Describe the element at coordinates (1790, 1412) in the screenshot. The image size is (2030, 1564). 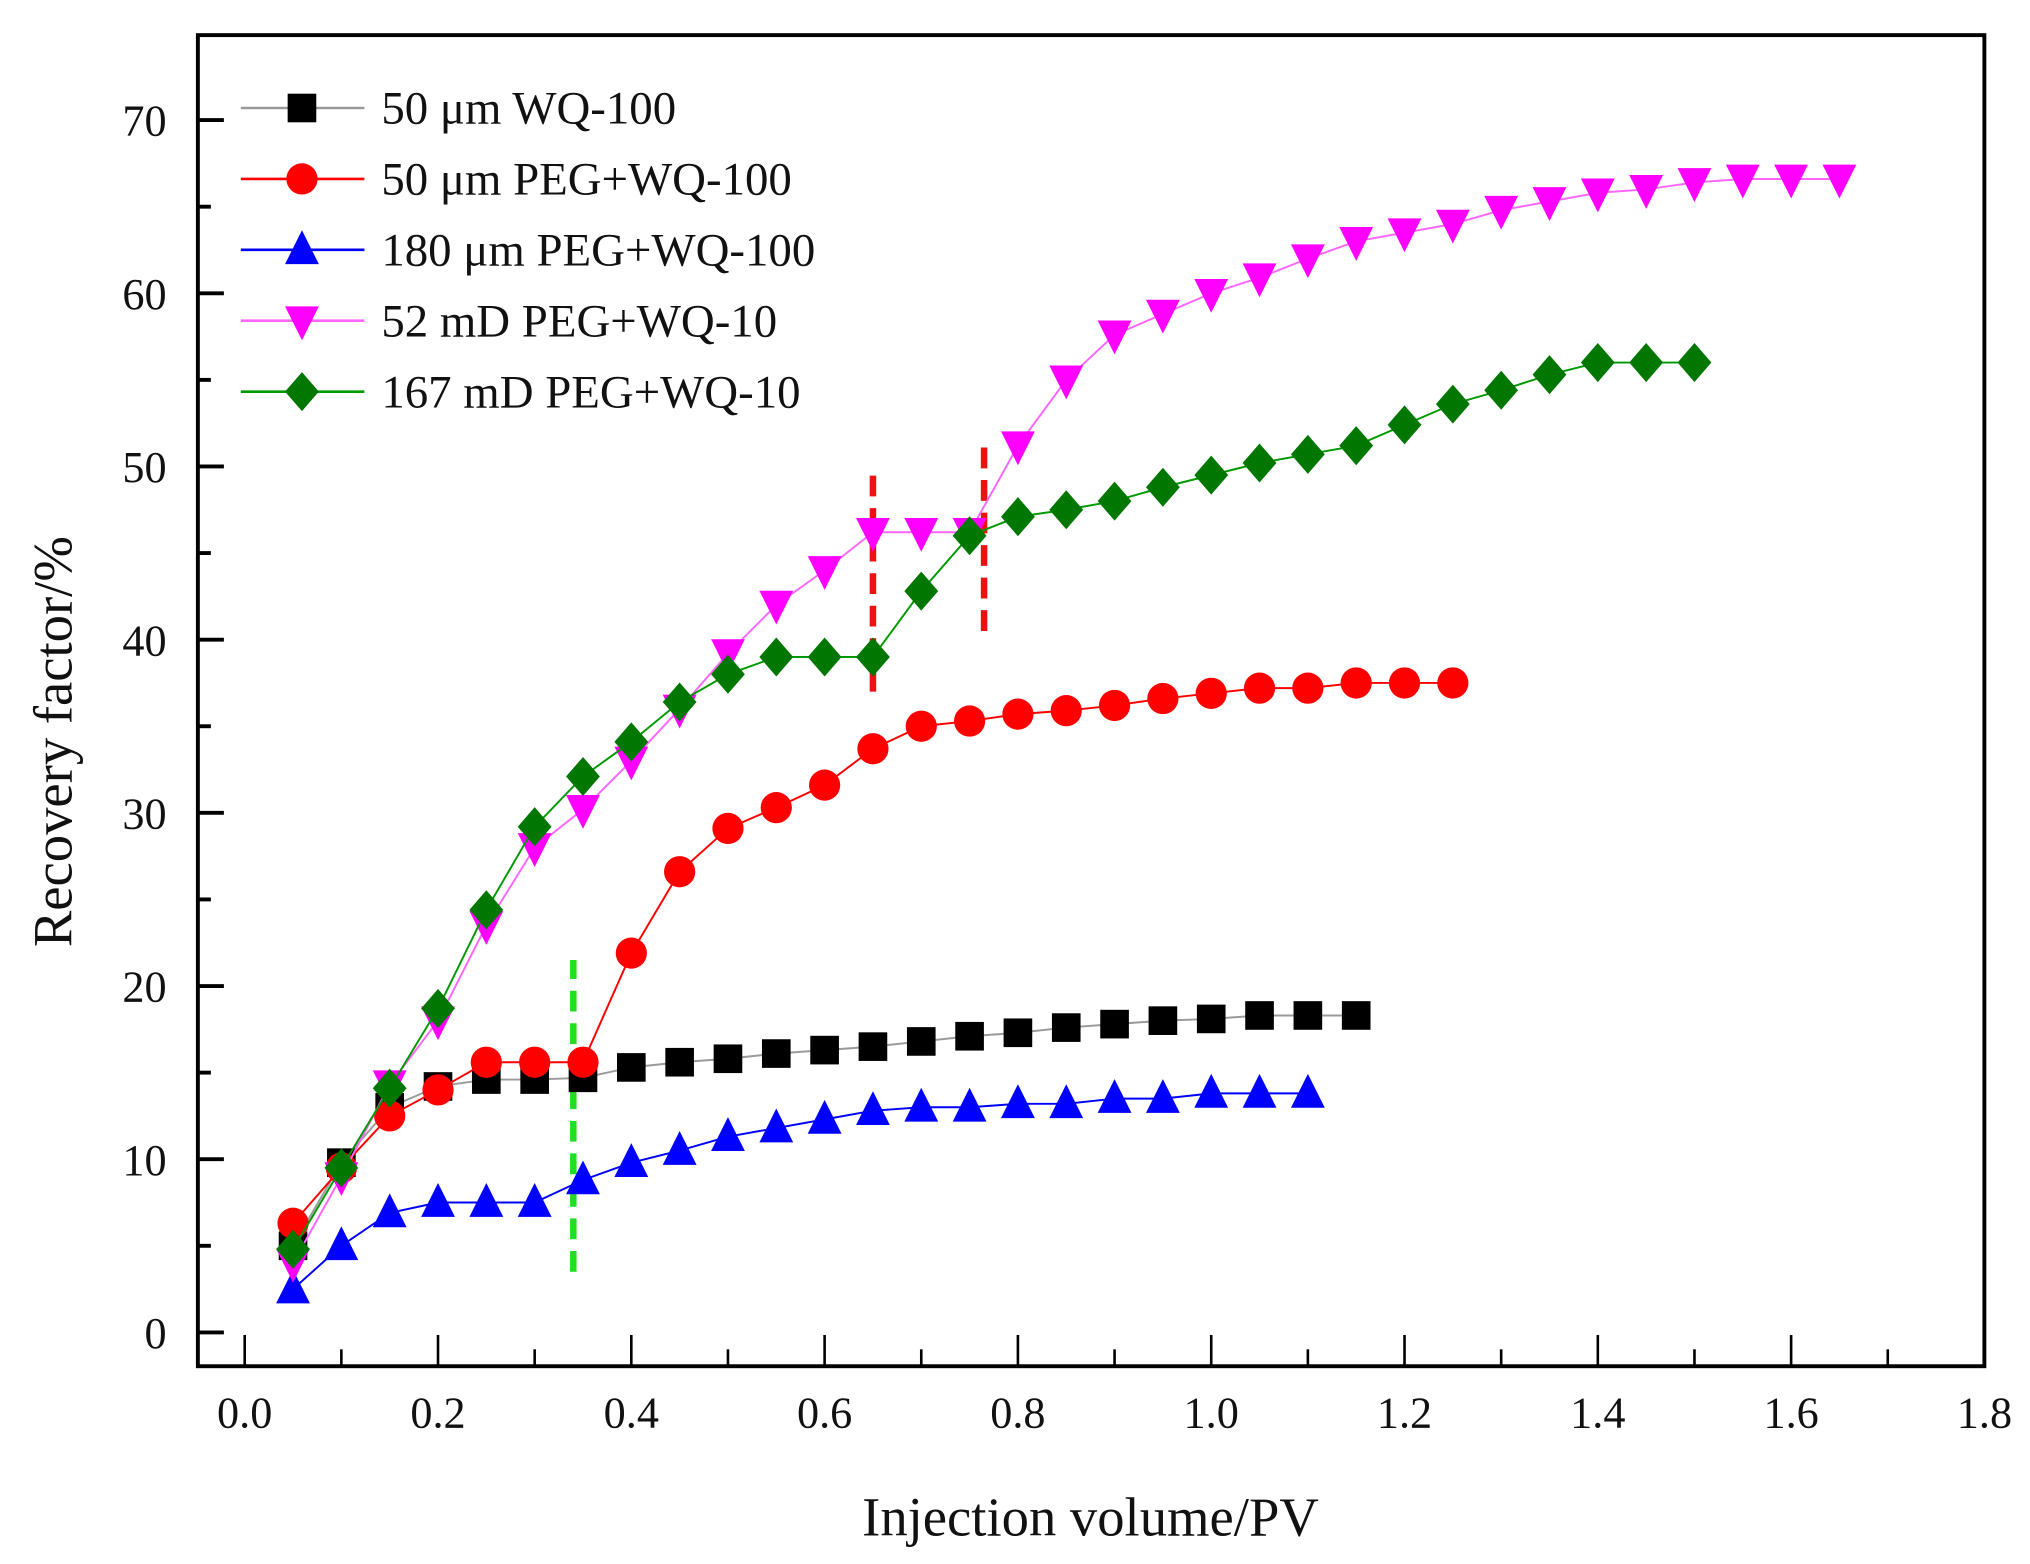
I see `x-tick-label: 1.6` at that location.